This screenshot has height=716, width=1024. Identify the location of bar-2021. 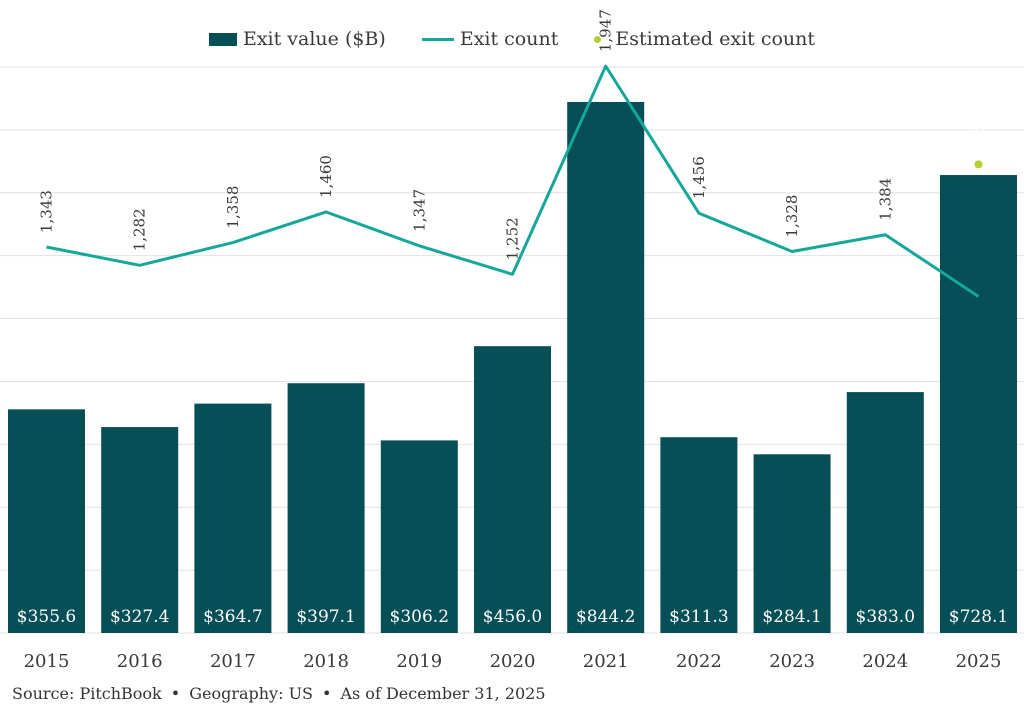
(606, 367).